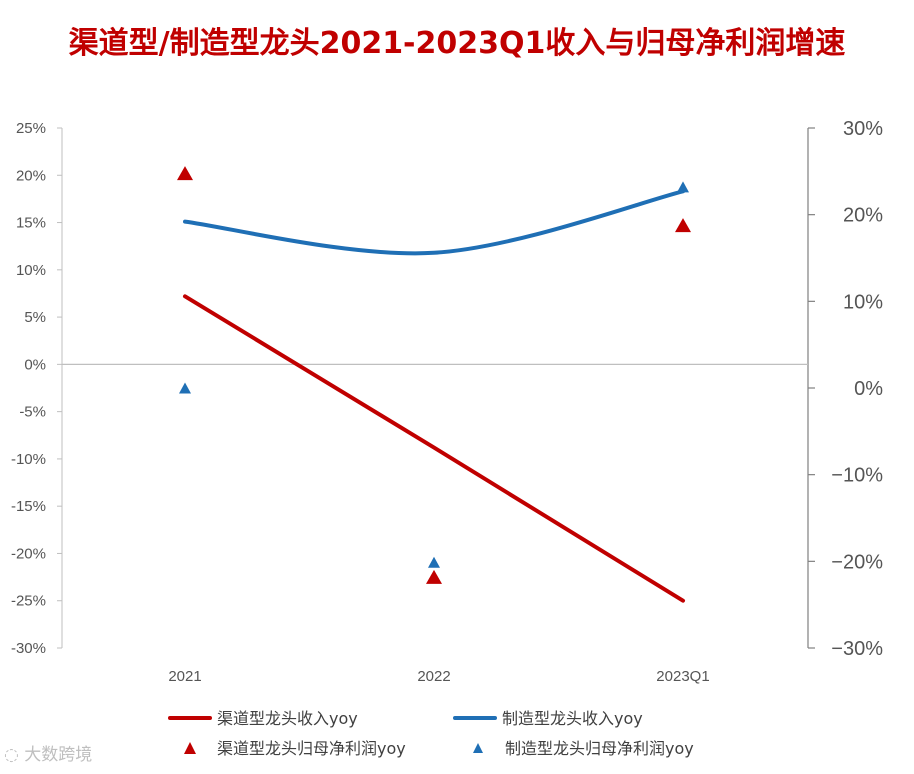 The width and height of the screenshot is (914, 774). What do you see at coordinates (682, 676) in the screenshot?
I see `x-axis-tick-label: 2023Q1` at bounding box center [682, 676].